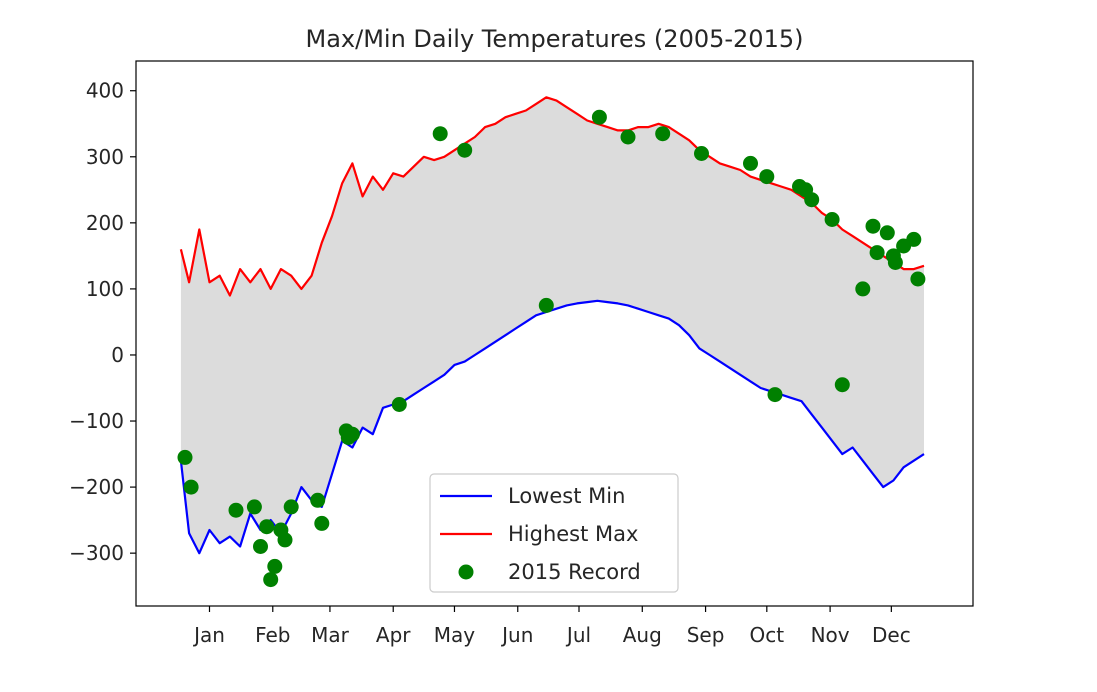 Image resolution: width=1097 pixels, height=692 pixels. What do you see at coordinates (830, 635) in the screenshot?
I see `x-tick-label: Nov` at bounding box center [830, 635].